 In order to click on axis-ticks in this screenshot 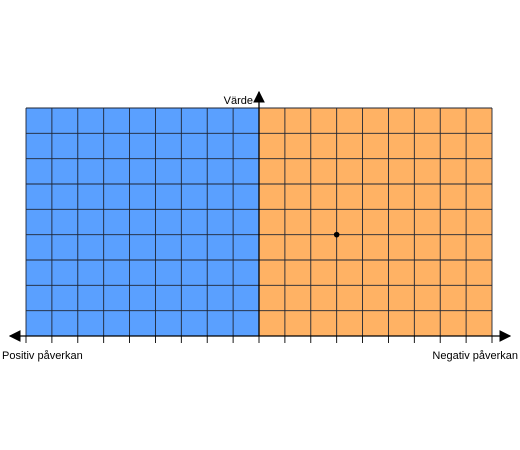, I will do `click(259, 339)`.